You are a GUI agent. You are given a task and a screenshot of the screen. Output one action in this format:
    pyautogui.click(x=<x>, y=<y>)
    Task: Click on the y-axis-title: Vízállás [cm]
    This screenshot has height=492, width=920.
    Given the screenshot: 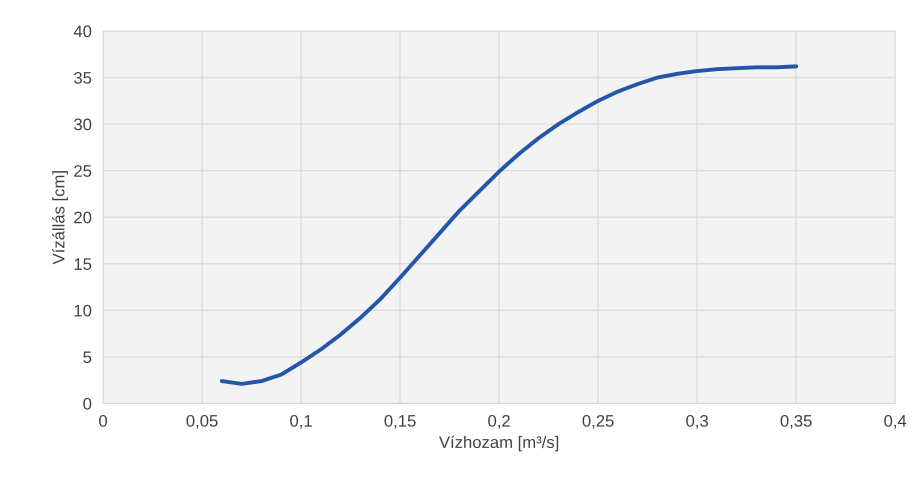 What is the action you would take?
    pyautogui.click(x=60, y=217)
    